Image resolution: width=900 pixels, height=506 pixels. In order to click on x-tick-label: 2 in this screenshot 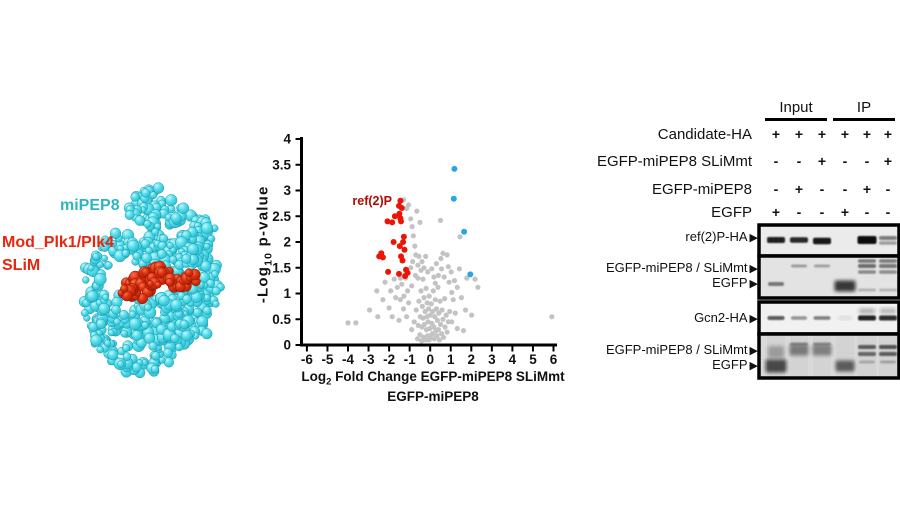, I will do `click(472, 359)`.